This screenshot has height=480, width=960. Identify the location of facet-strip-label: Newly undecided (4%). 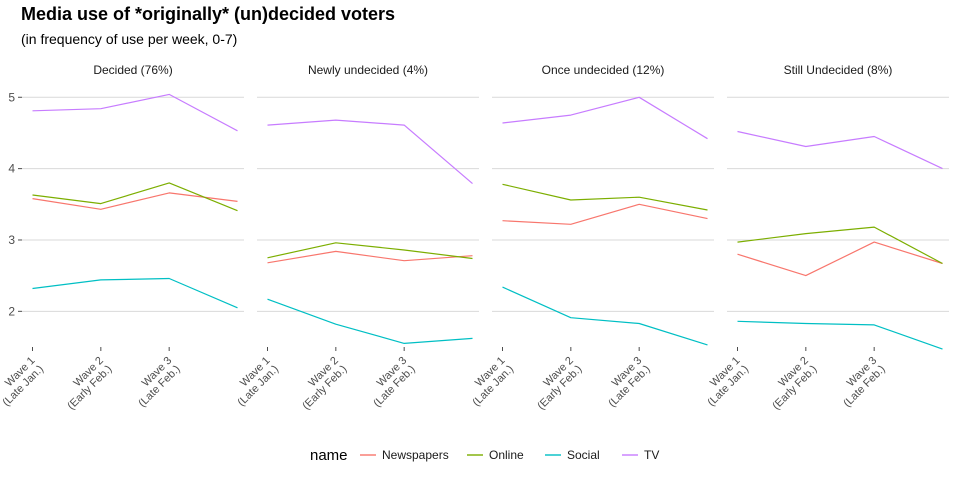
(368, 70).